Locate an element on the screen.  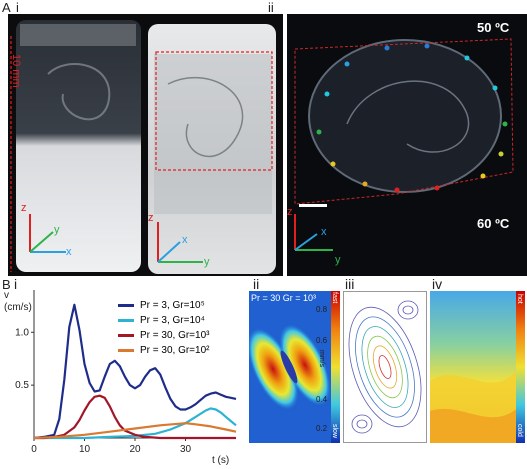
legend-item-3: Pr = 30, Gr=10² is located at coordinates (163, 350).